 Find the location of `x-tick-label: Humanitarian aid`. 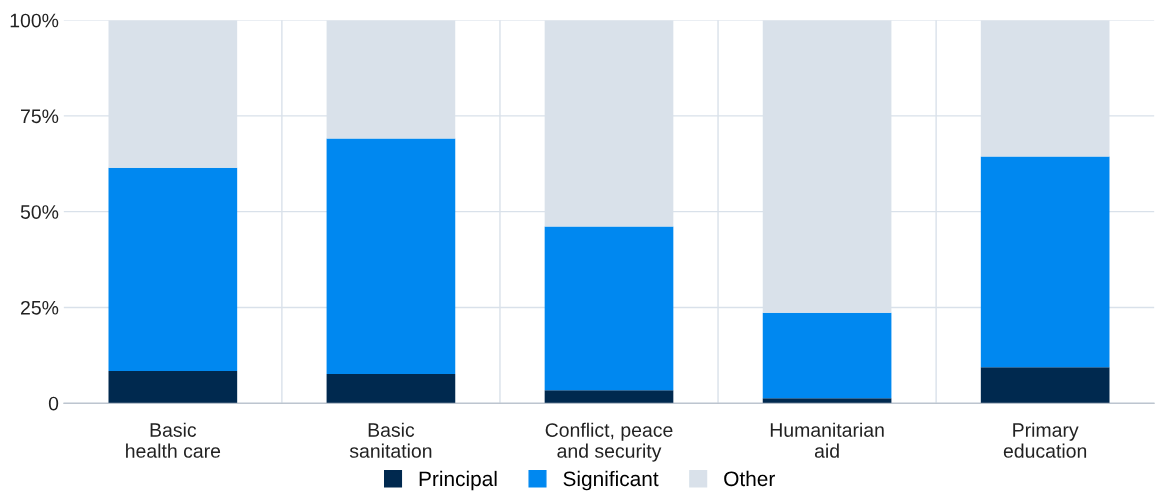

x-tick-label: Humanitarian aid is located at coordinates (827, 440).